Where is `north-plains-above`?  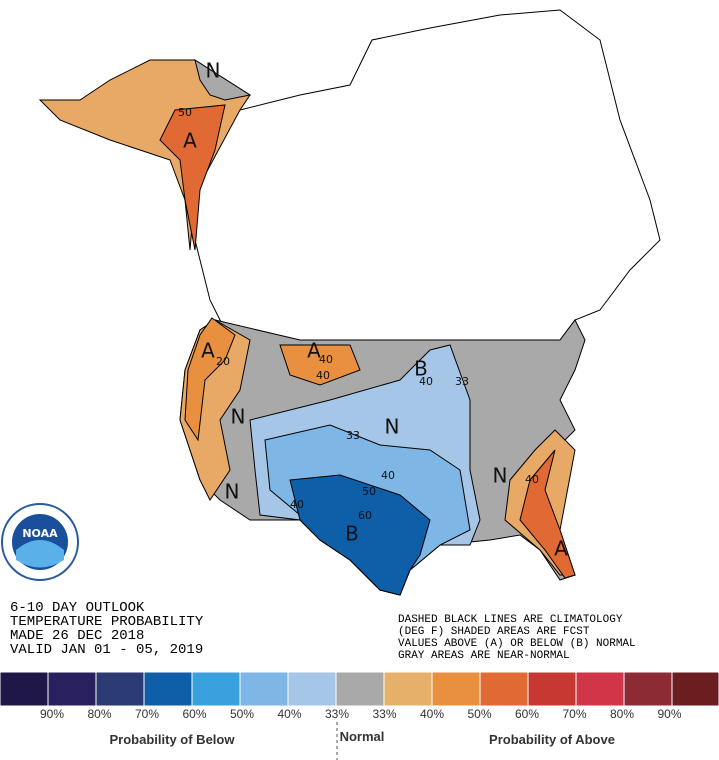 north-plains-above is located at coordinates (320, 365).